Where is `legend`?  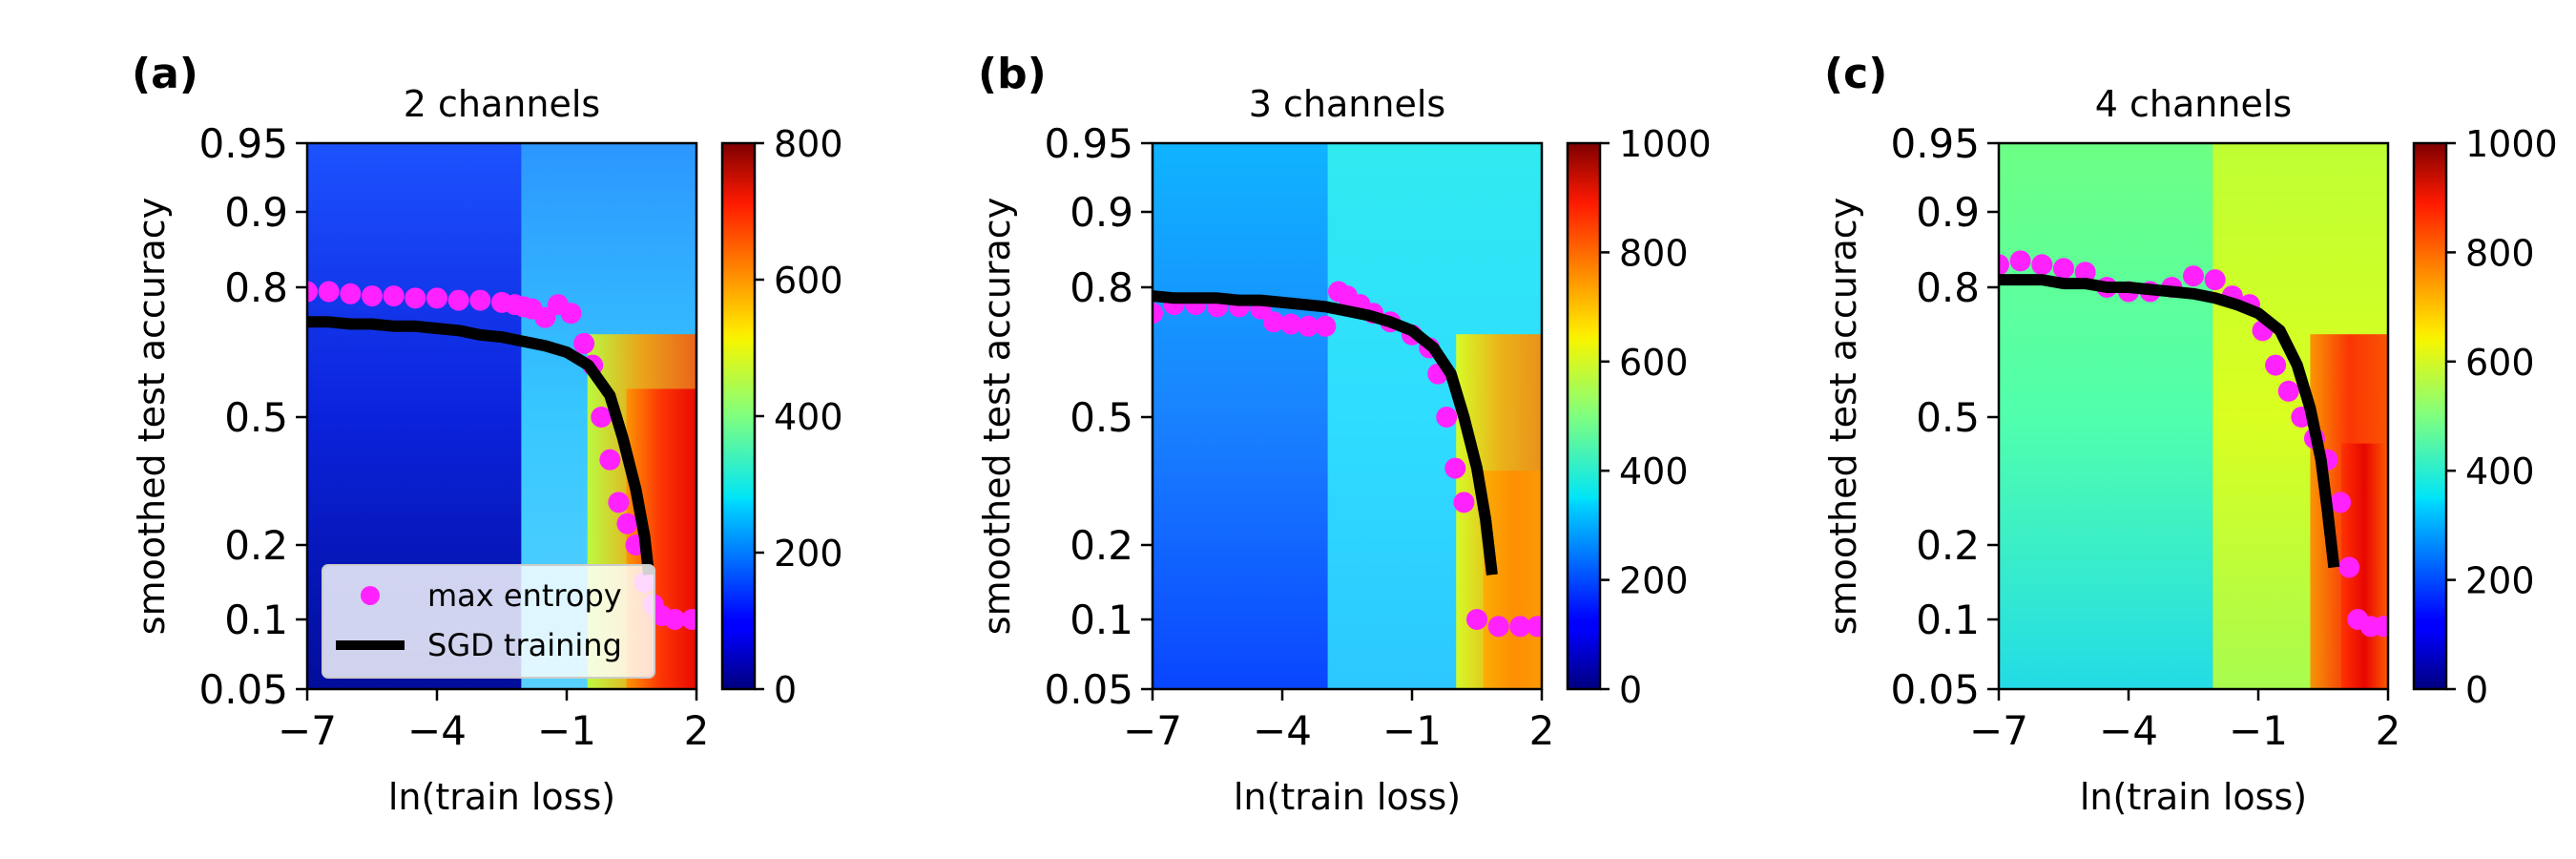
legend is located at coordinates (488, 621).